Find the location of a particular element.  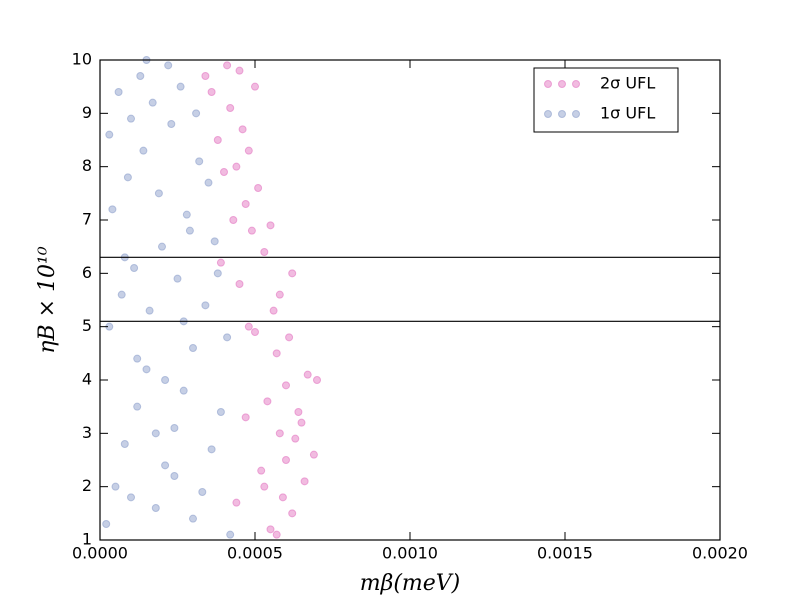

y-tick-label: 7 is located at coordinates (87, 219).